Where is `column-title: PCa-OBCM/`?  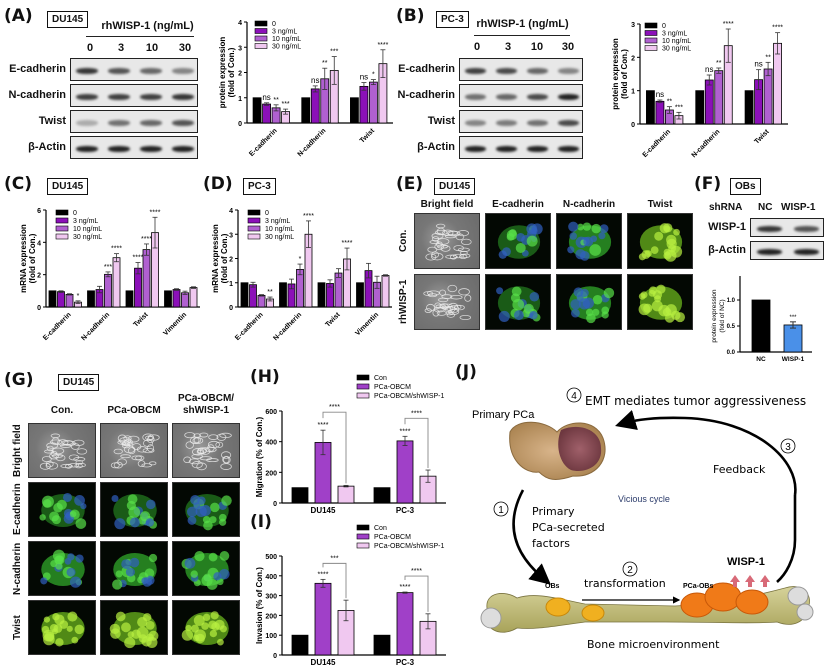 column-title: PCa-OBCM/ is located at coordinates (206, 398).